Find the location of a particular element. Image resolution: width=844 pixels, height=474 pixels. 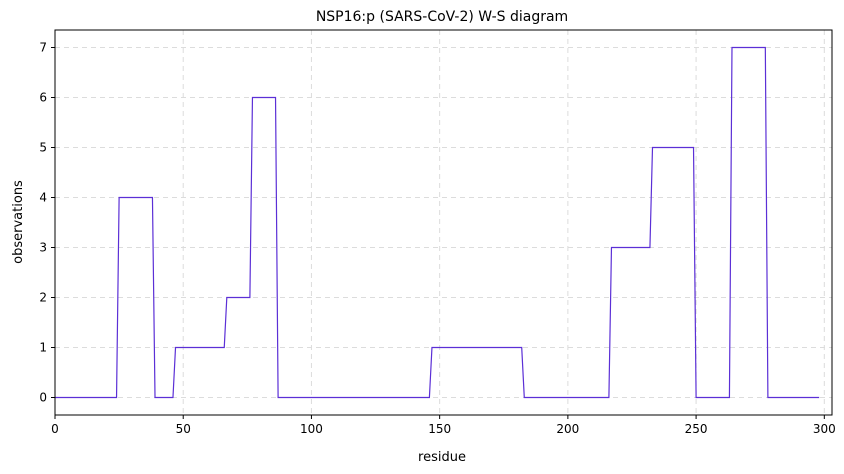

y-tick-label: 1 is located at coordinates (43, 348).